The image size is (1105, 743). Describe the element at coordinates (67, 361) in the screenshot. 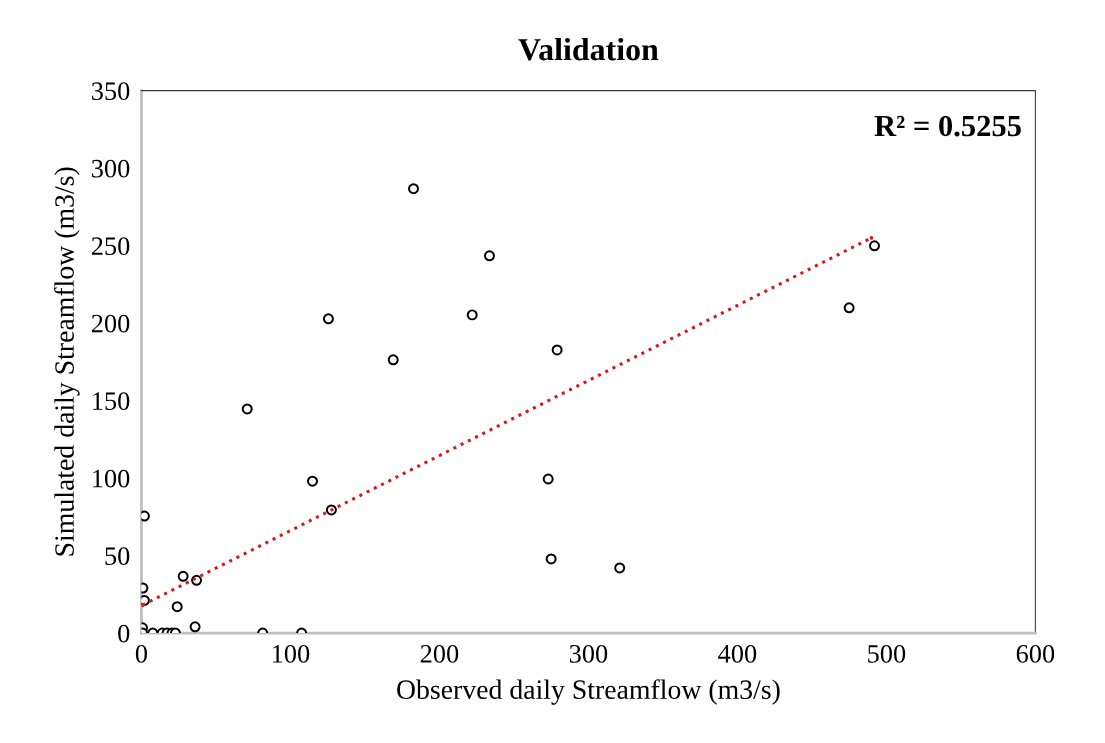

I see `y-axis-title: Simulated daily Streamflow (m3/s)` at that location.